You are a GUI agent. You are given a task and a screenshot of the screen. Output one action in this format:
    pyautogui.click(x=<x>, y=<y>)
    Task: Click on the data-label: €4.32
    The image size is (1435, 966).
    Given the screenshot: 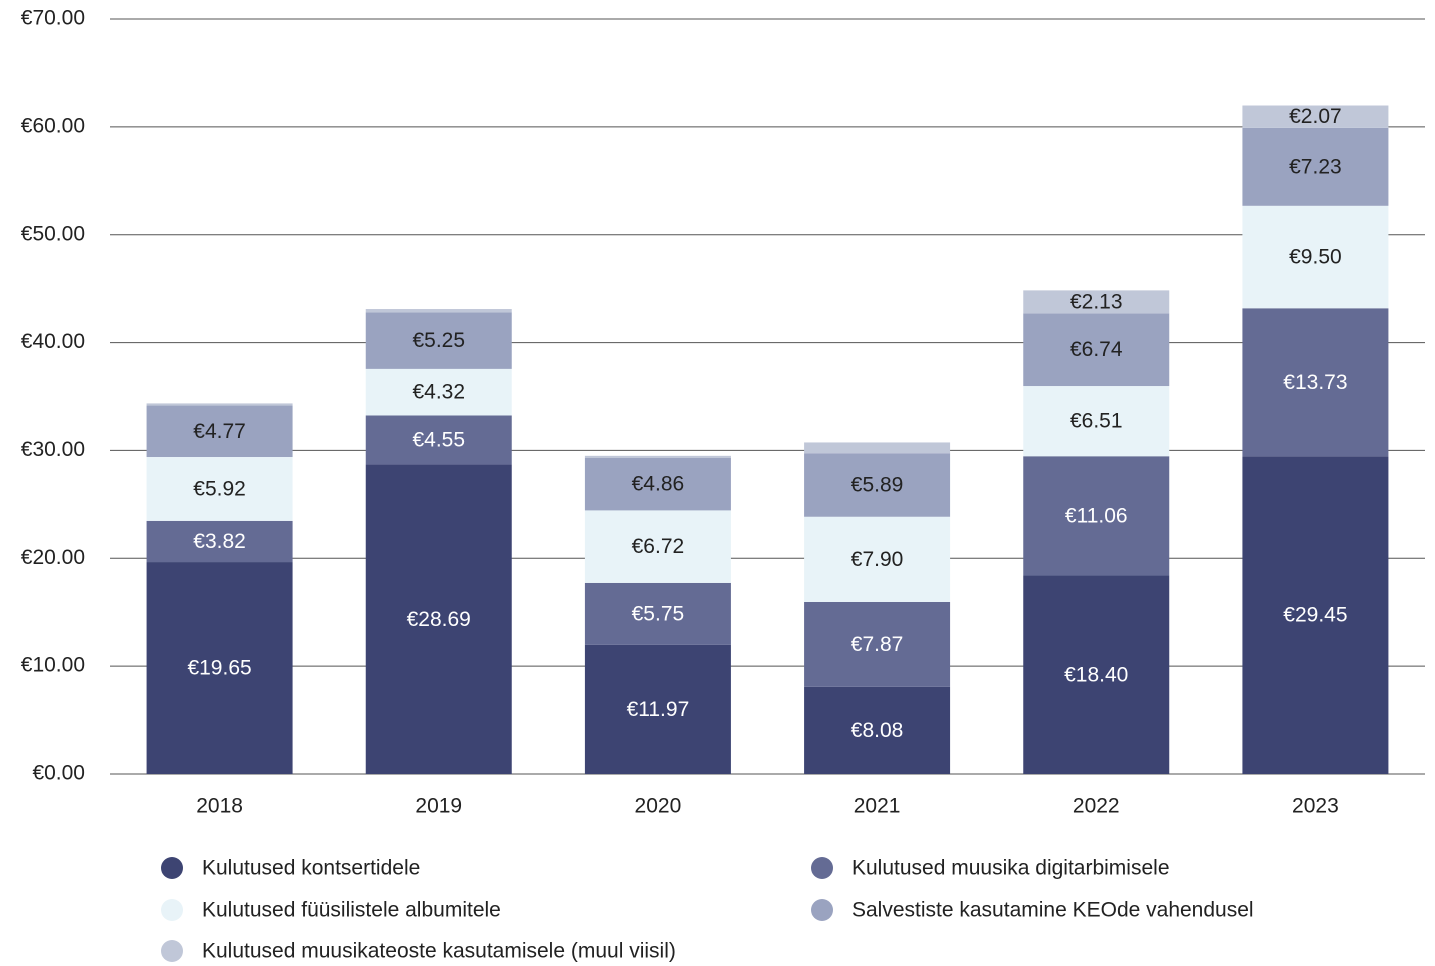 What is the action you would take?
    pyautogui.click(x=438, y=392)
    